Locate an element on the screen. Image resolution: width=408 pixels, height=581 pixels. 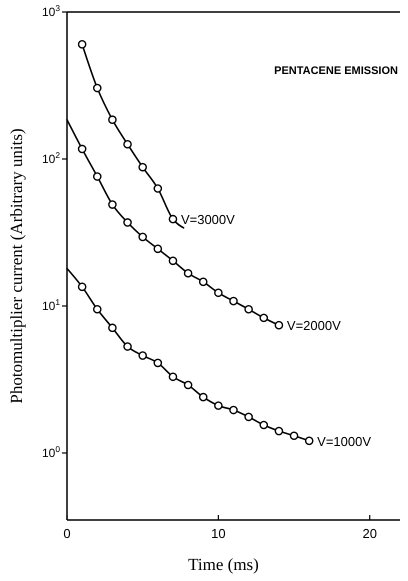
x-tick-label: 0 is located at coordinates (67, 533).